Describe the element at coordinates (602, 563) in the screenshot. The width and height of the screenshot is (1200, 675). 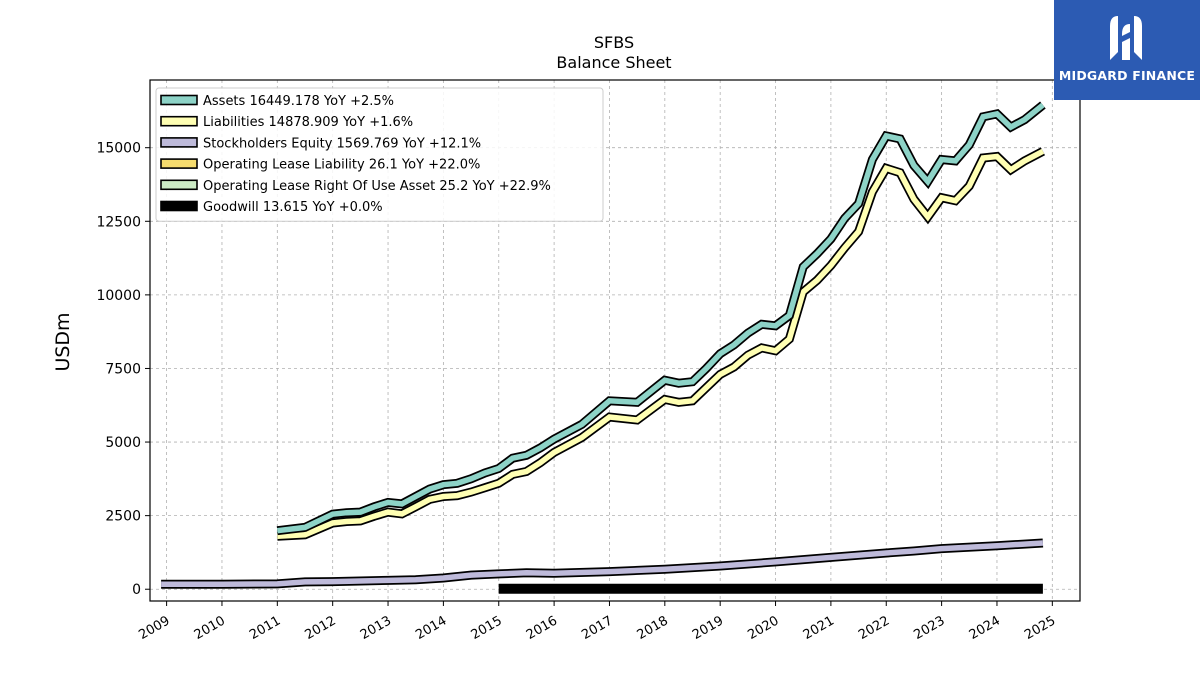
I see `series-line-stockholders-equity` at that location.